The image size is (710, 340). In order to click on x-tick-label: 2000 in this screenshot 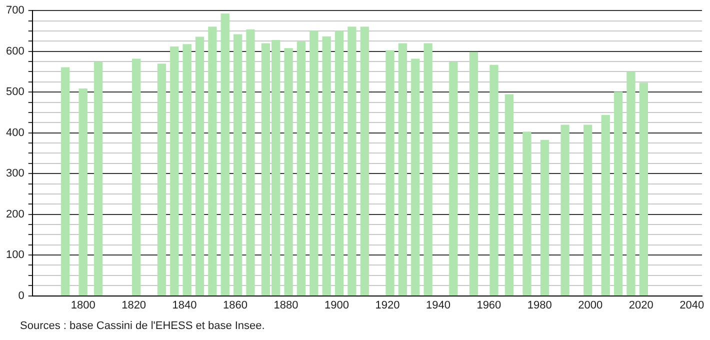, I will do `click(590, 305)`.